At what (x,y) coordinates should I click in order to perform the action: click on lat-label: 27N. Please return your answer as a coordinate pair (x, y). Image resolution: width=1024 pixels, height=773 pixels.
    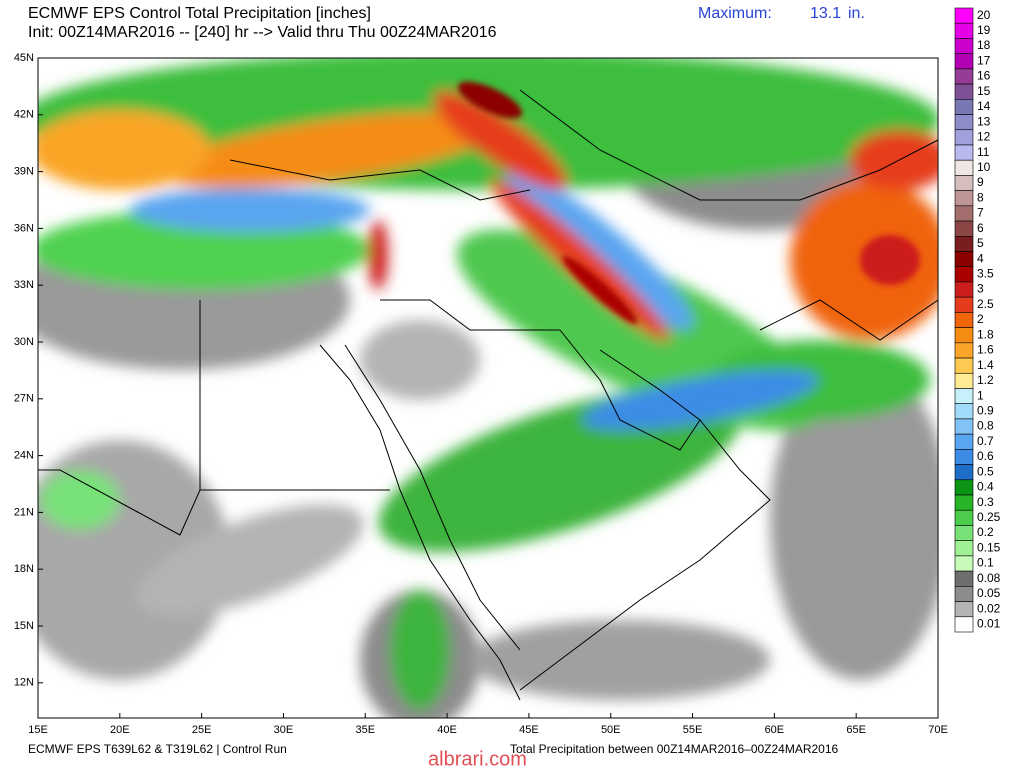
    Looking at the image, I should click on (24, 399).